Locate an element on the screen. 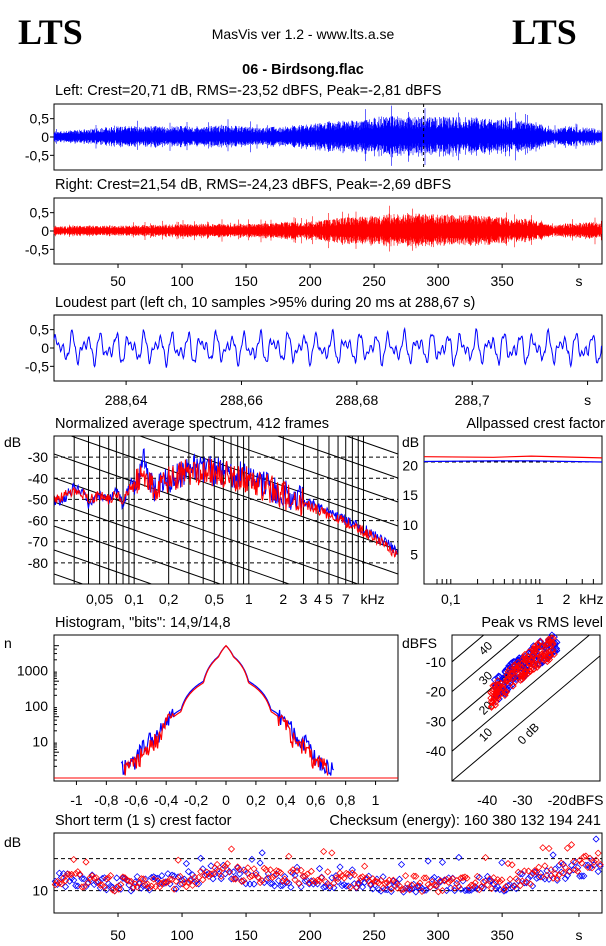  histogram-series-right is located at coordinates (226, 710).